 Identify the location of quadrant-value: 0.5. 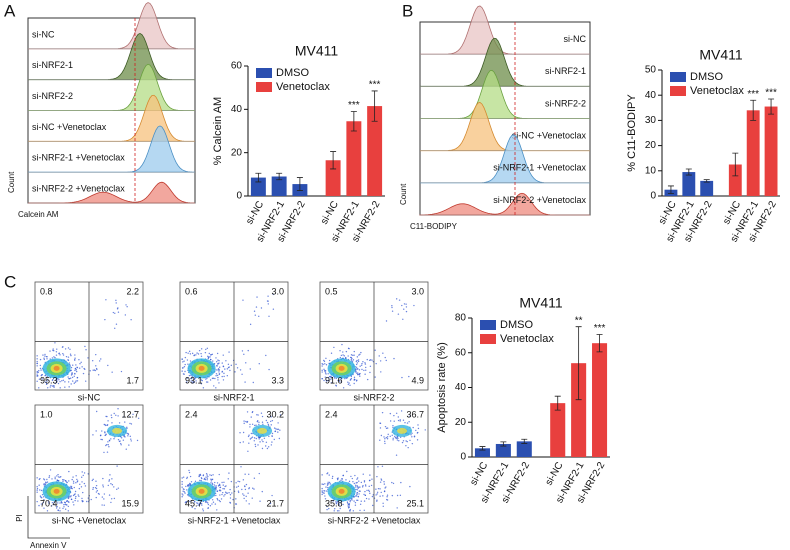
(331, 291).